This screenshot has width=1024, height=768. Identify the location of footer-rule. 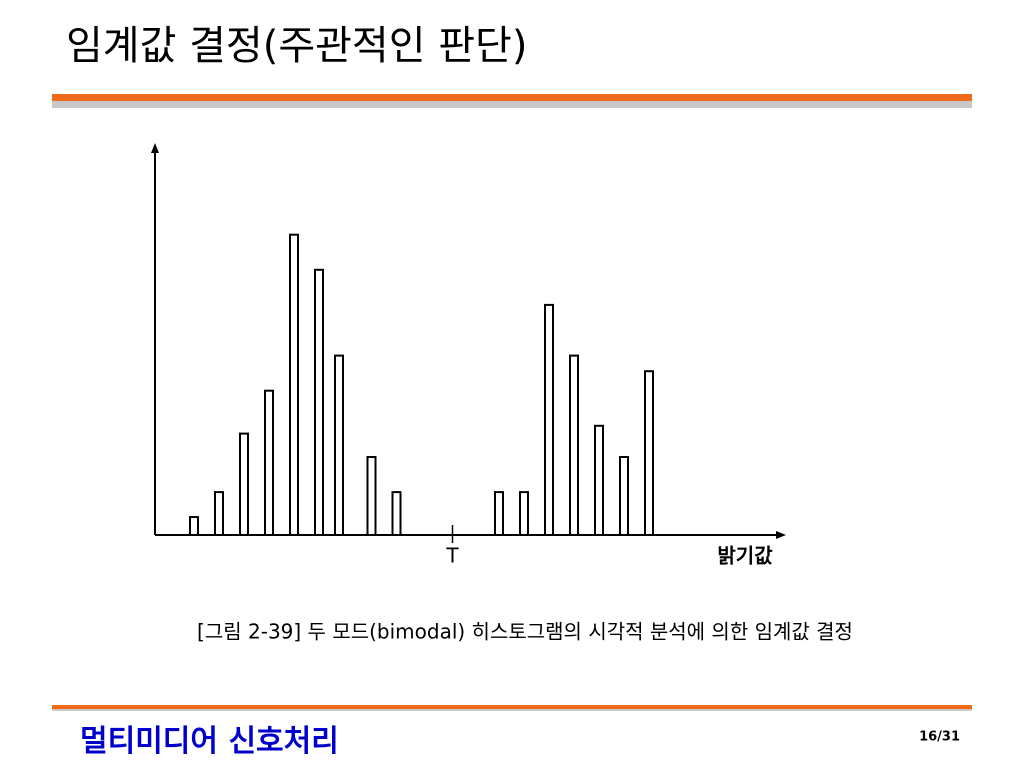
(512, 707).